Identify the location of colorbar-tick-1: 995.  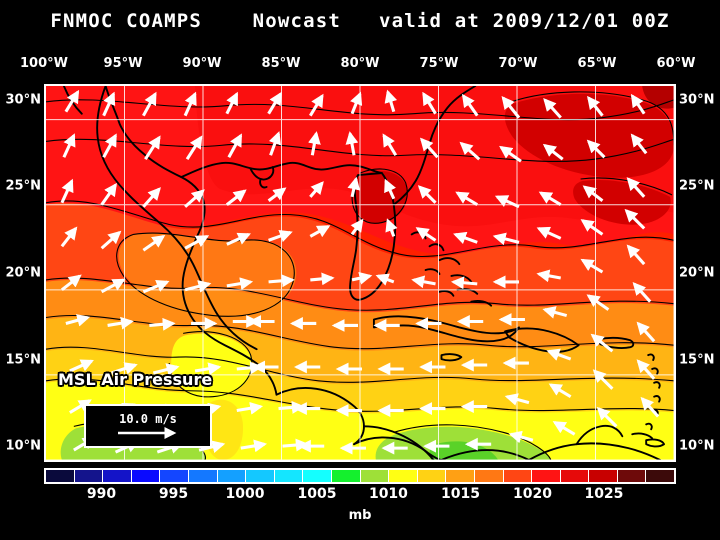
(173, 494).